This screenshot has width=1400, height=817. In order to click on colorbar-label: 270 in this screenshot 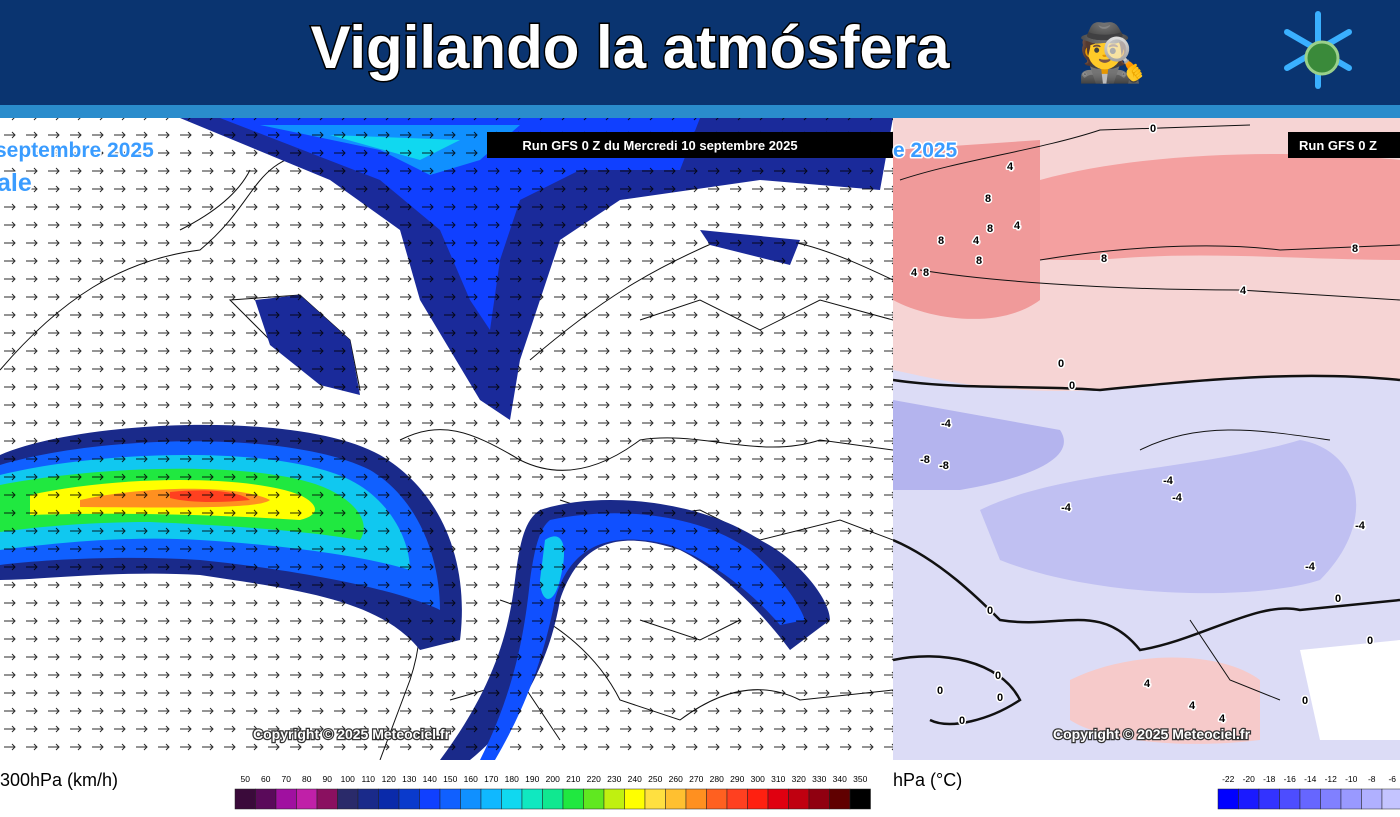, I will do `click(696, 779)`.